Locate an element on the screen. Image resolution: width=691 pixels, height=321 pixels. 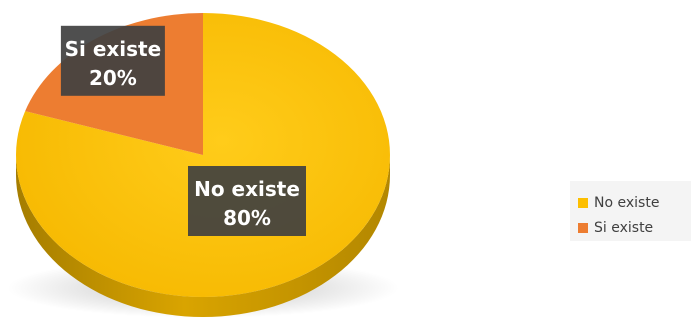
legend-item-si-existe: Si existe is located at coordinates (634, 227).